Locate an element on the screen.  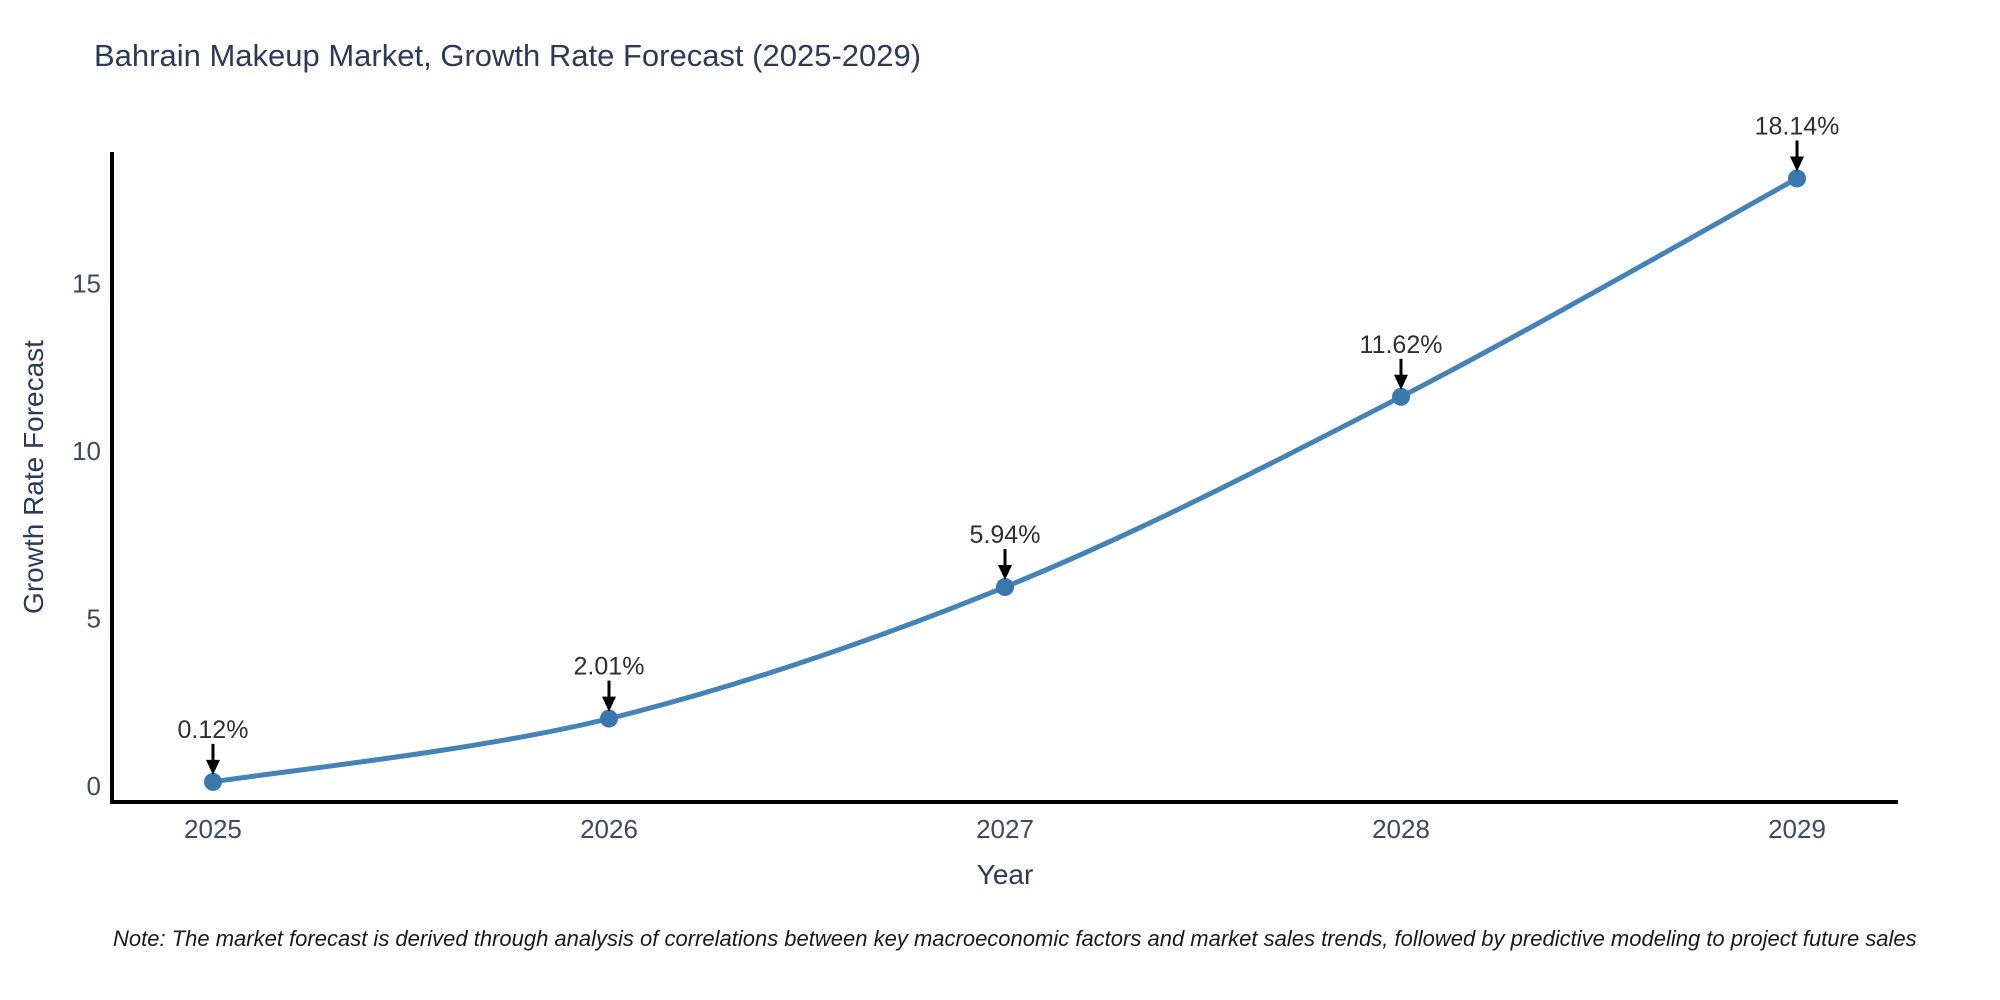
y-tick-label: 5 is located at coordinates (94, 618).